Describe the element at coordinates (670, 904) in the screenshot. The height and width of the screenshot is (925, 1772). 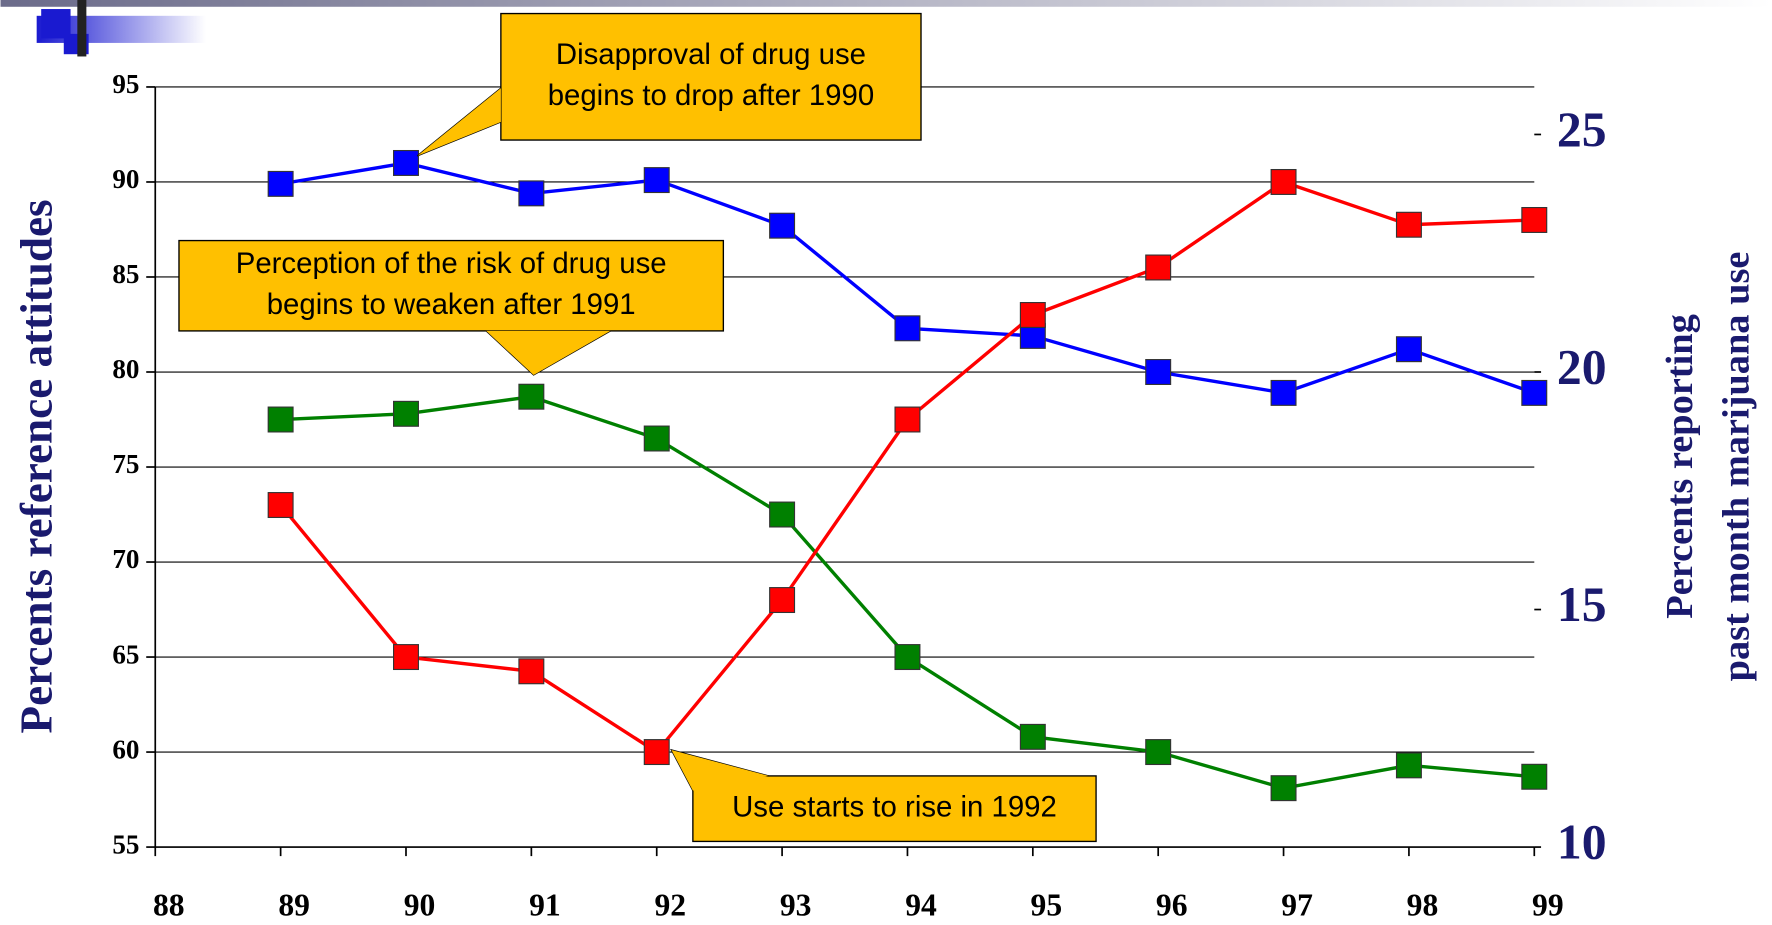
I see `x-tick-label: 92` at that location.